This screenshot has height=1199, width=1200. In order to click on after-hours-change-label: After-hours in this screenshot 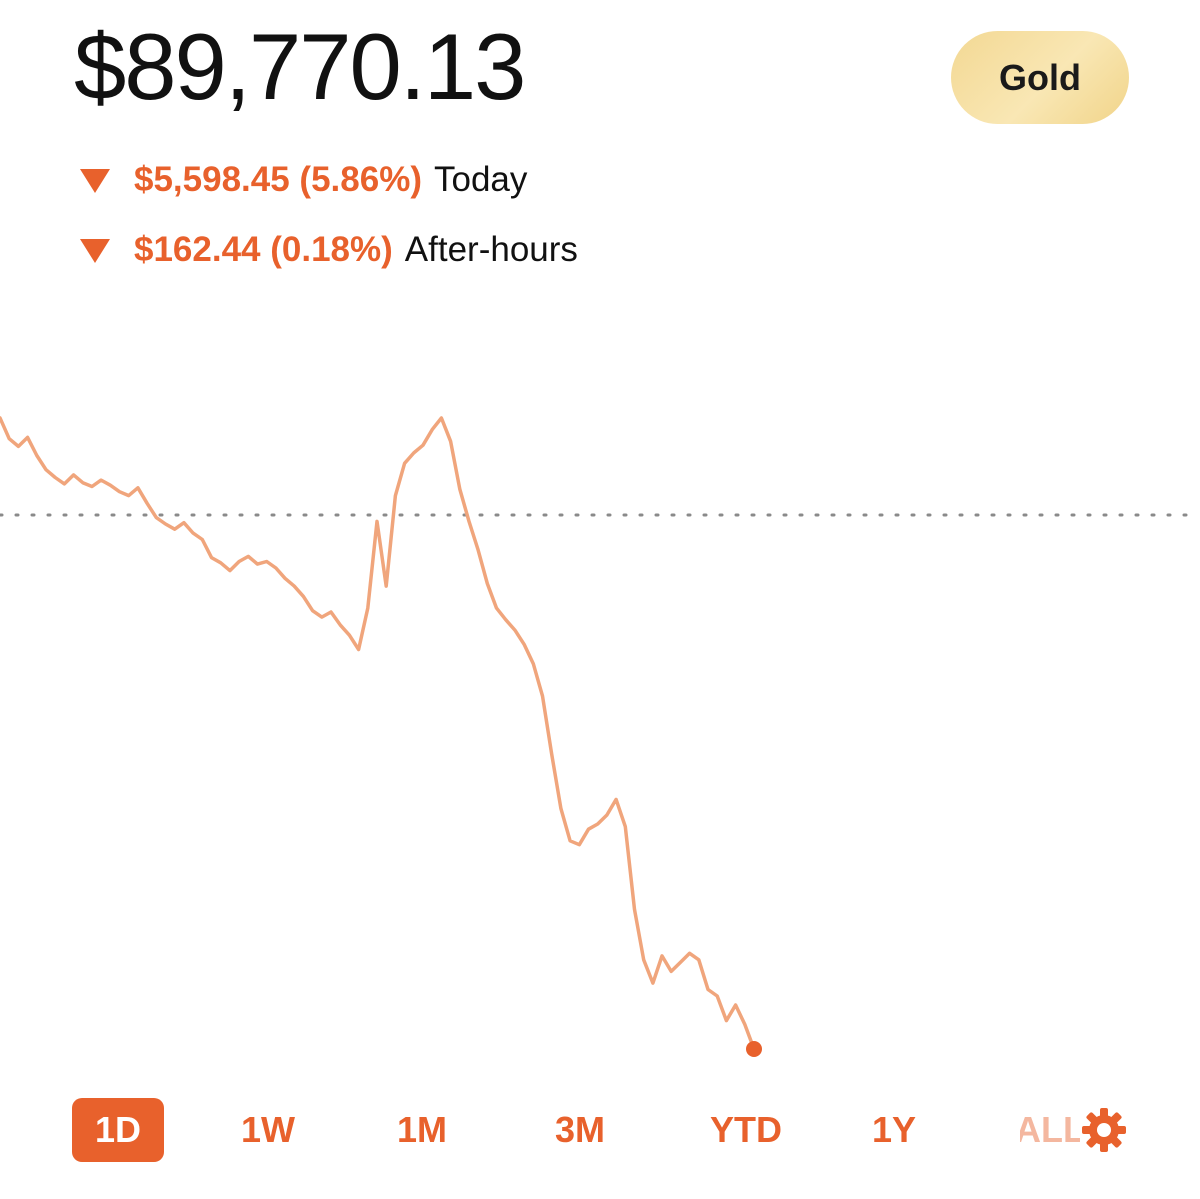, I will do `click(491, 249)`.